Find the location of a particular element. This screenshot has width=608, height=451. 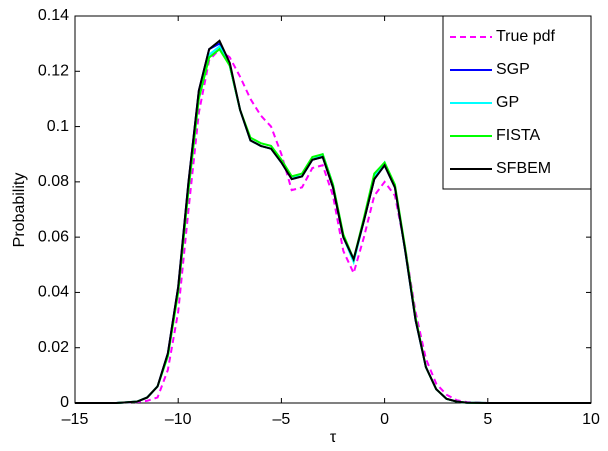

x-tick-label: –10 is located at coordinates (178, 419).